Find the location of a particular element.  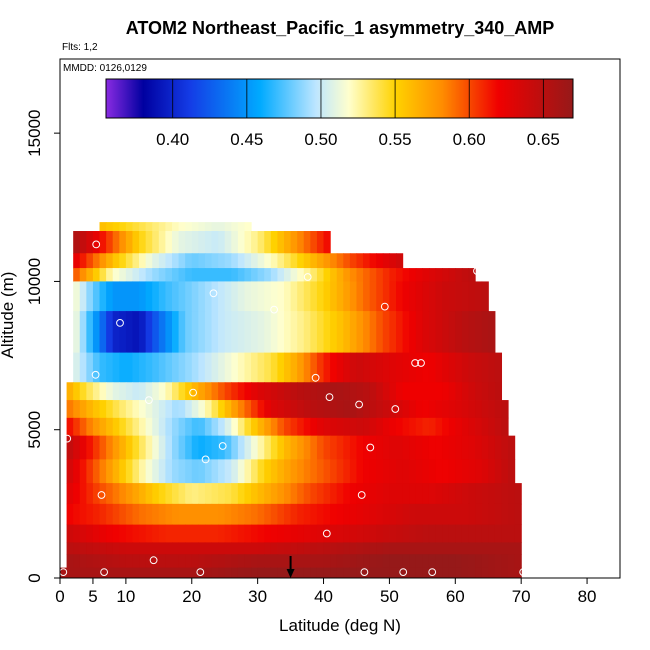

y-axis-label: Altitude (m) is located at coordinates (8, 315).